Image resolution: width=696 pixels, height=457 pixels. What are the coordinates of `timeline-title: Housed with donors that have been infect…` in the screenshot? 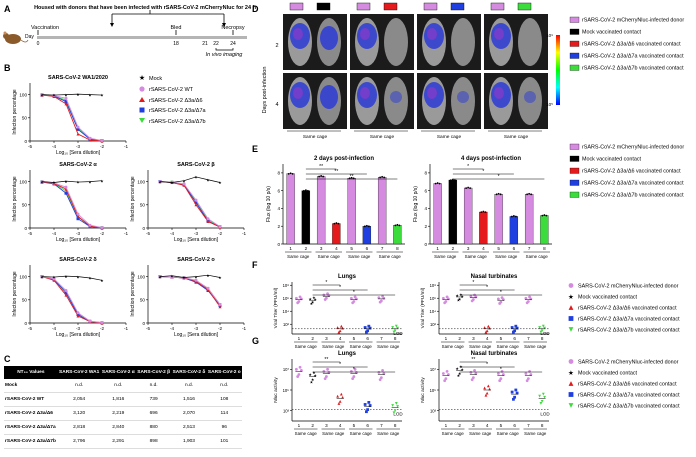 It's located at (145, 8).